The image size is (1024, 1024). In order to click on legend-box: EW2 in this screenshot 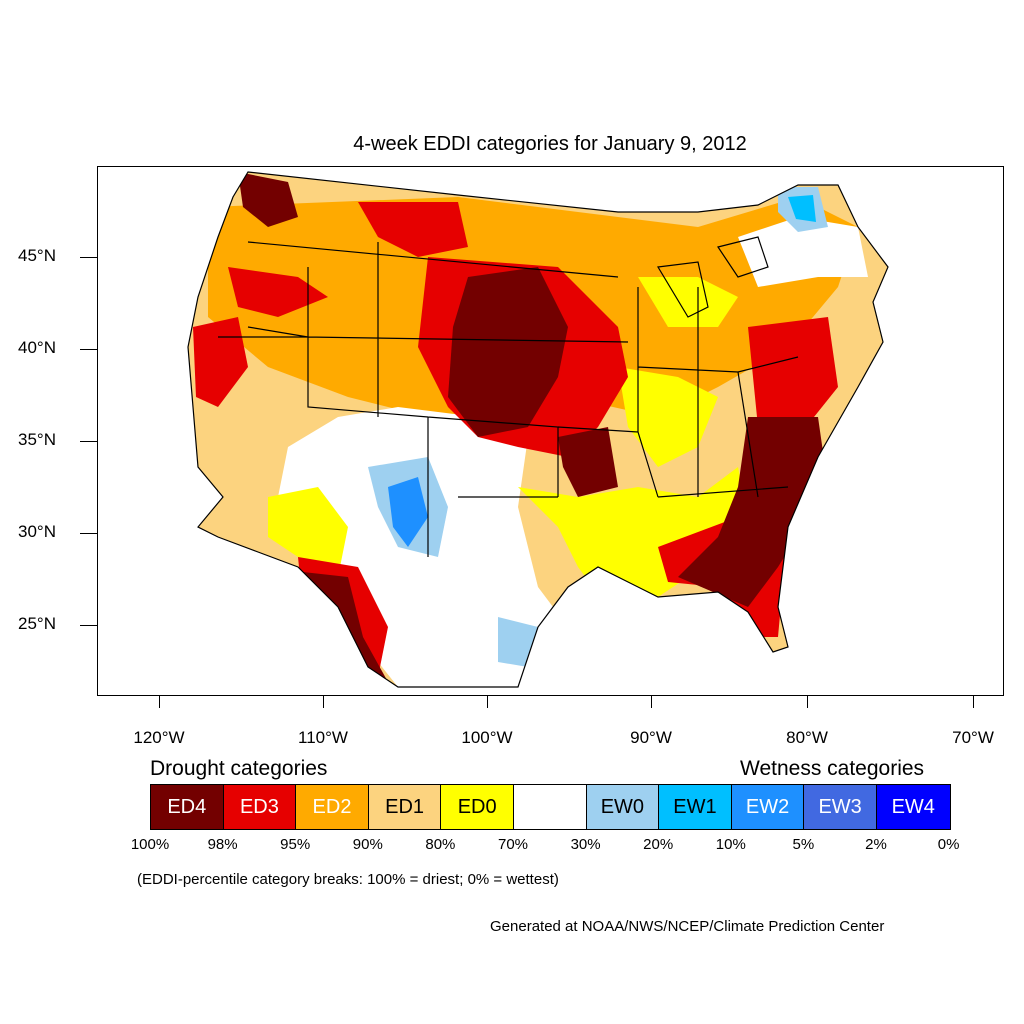, I will do `click(768, 807)`.